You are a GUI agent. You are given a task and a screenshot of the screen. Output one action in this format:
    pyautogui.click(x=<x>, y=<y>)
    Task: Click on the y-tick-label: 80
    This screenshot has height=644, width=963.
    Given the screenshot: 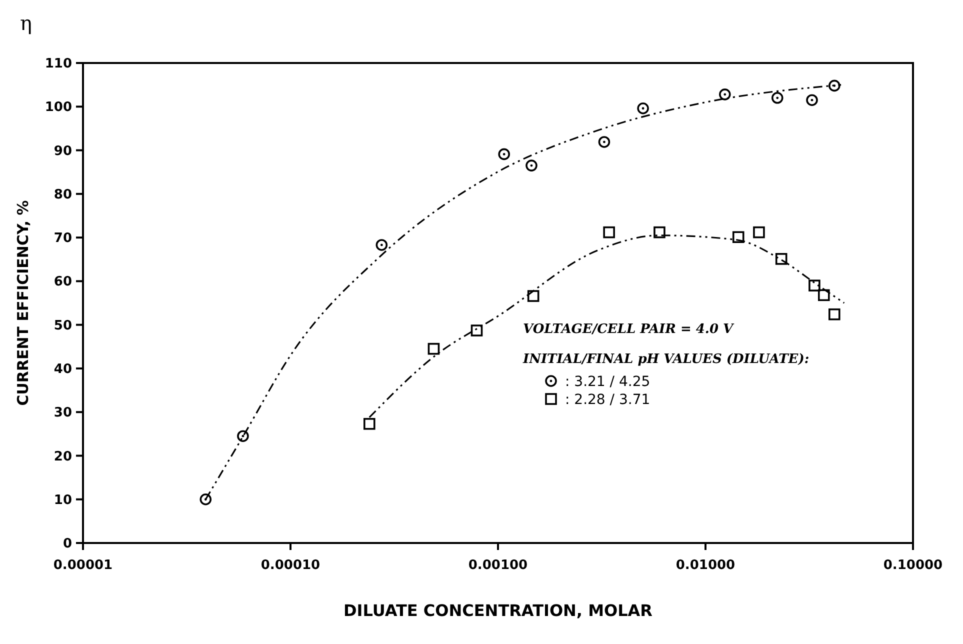 What is the action you would take?
    pyautogui.click(x=63, y=194)
    